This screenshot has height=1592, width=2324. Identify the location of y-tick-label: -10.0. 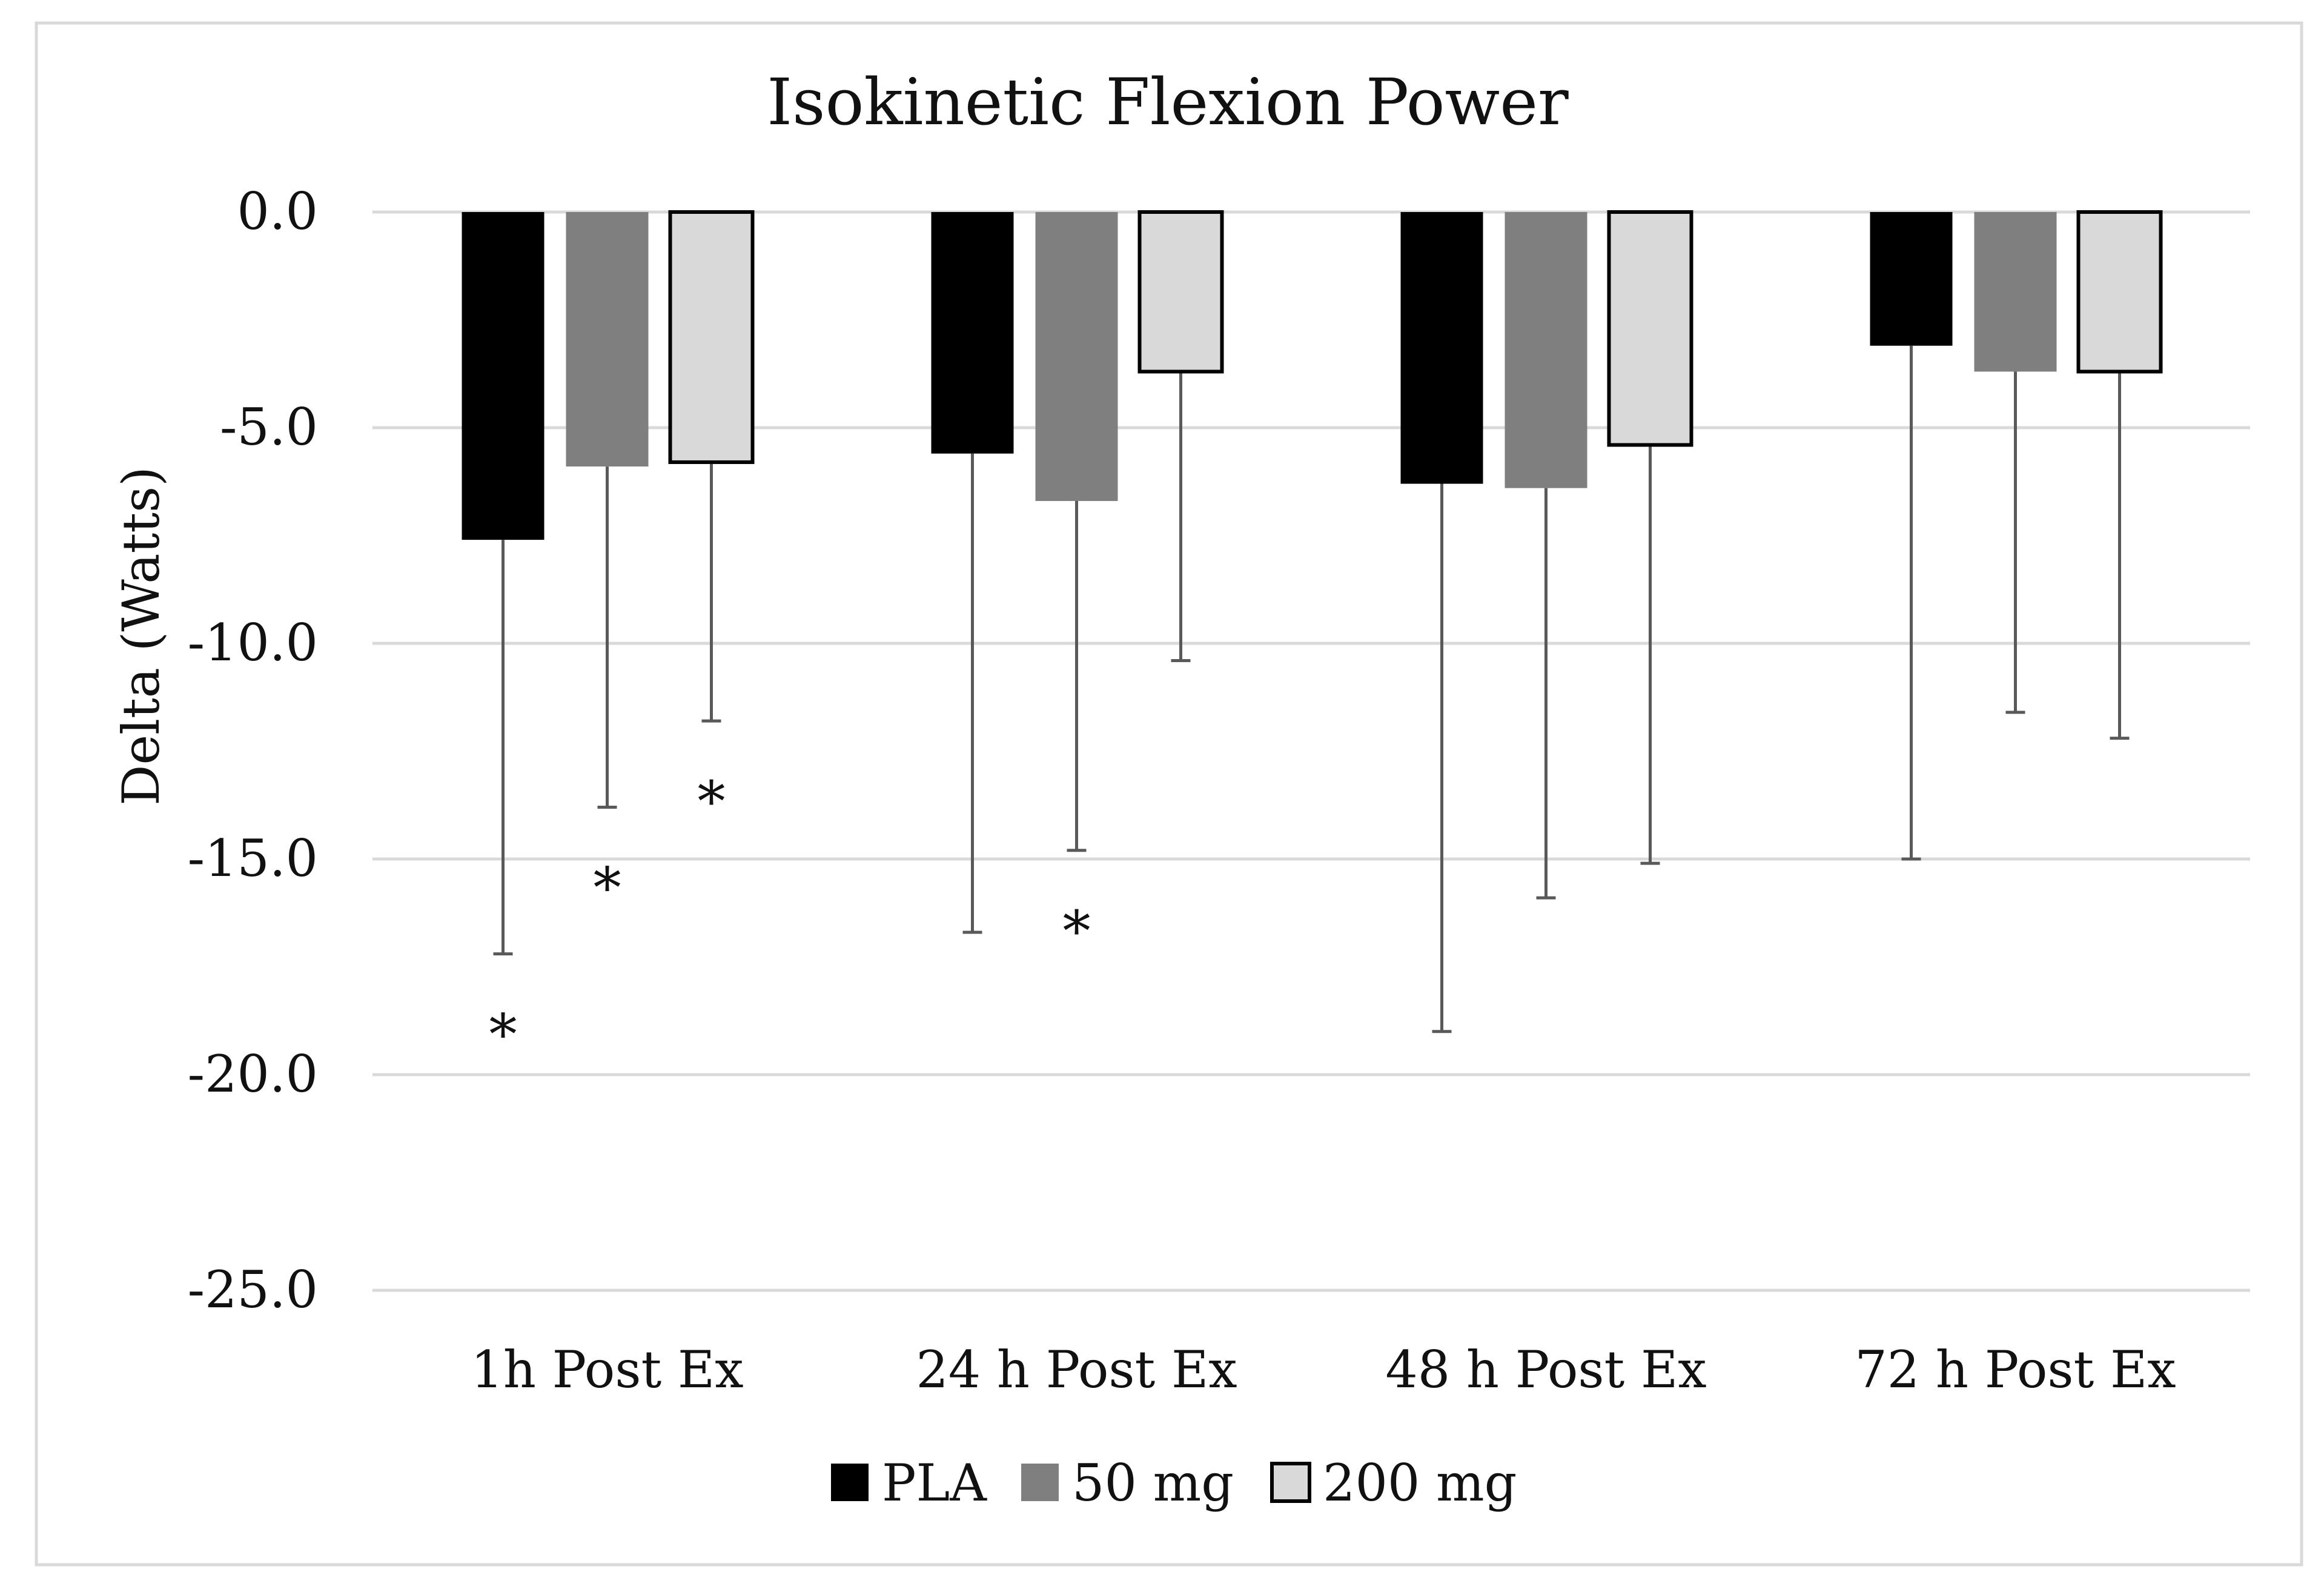
(253, 642).